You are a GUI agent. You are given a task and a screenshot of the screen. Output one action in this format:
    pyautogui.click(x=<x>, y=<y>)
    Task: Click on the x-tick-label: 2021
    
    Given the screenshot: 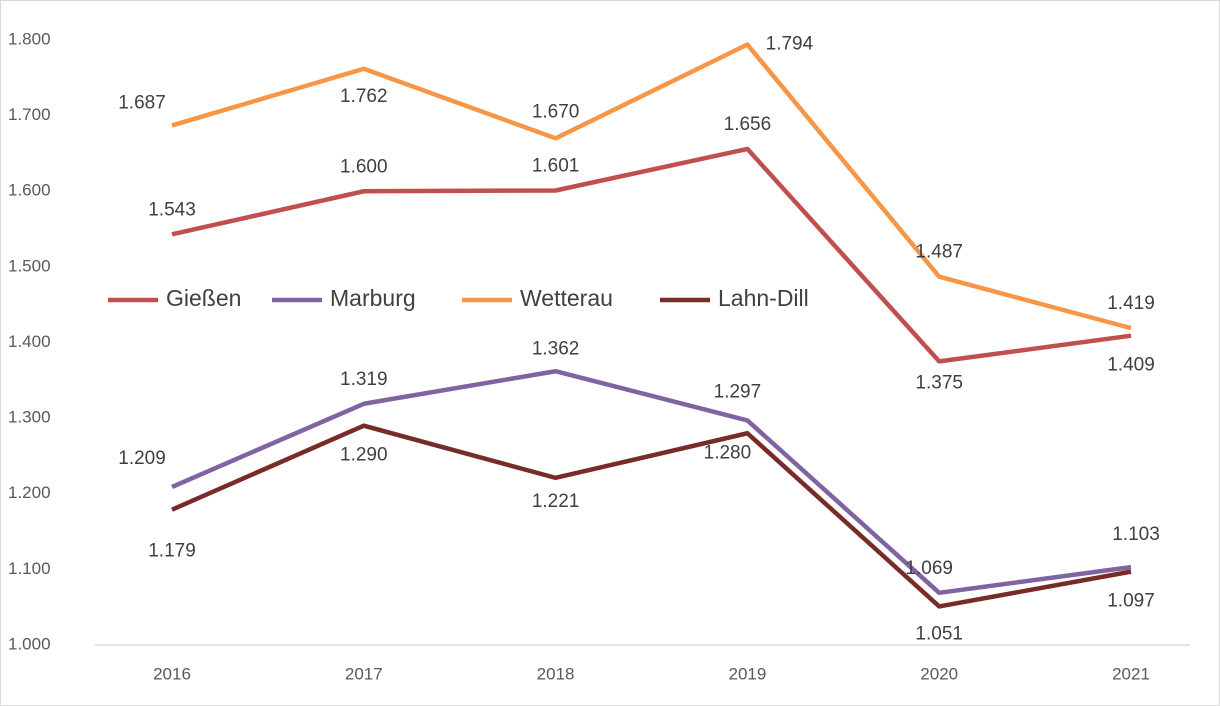 What is the action you would take?
    pyautogui.click(x=1131, y=673)
    